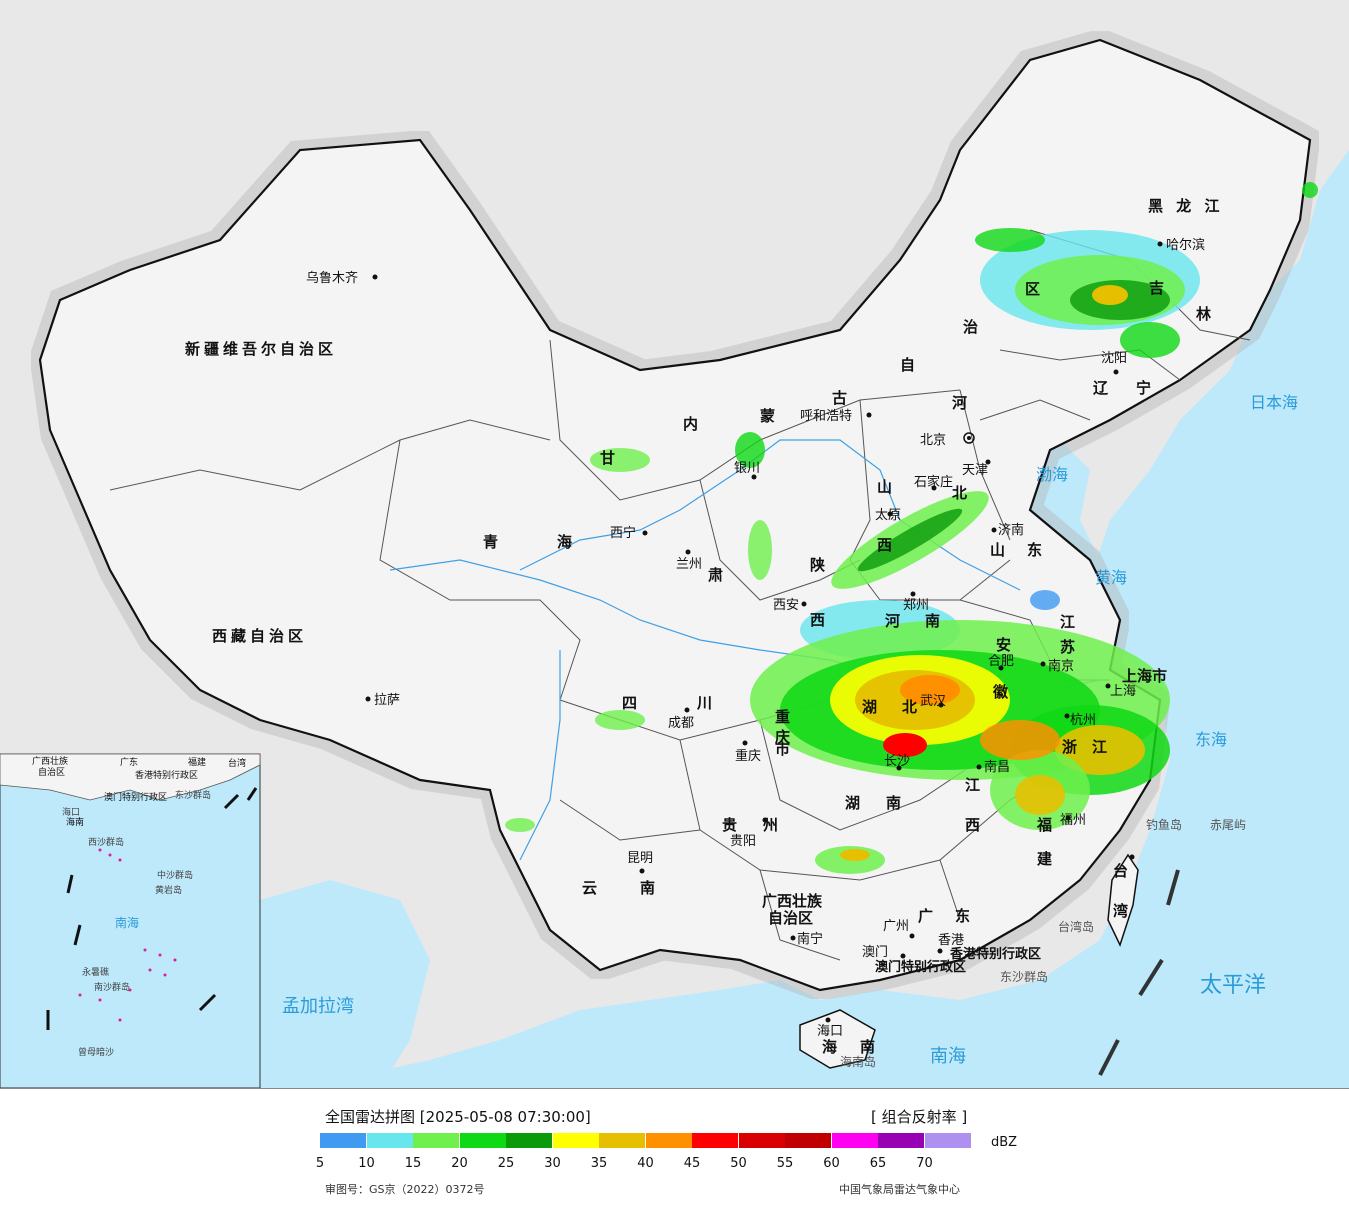  What do you see at coordinates (197, 762) in the screenshot?
I see `svg-text: 福建` at bounding box center [197, 762].